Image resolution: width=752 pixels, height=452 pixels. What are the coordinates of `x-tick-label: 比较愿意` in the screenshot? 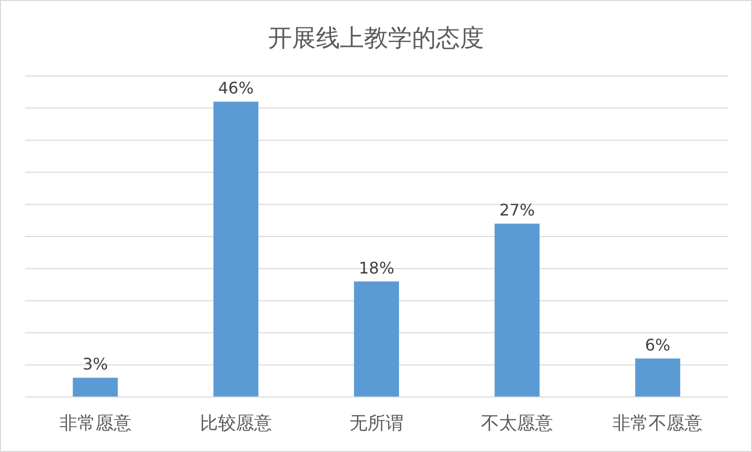 It's located at (236, 423).